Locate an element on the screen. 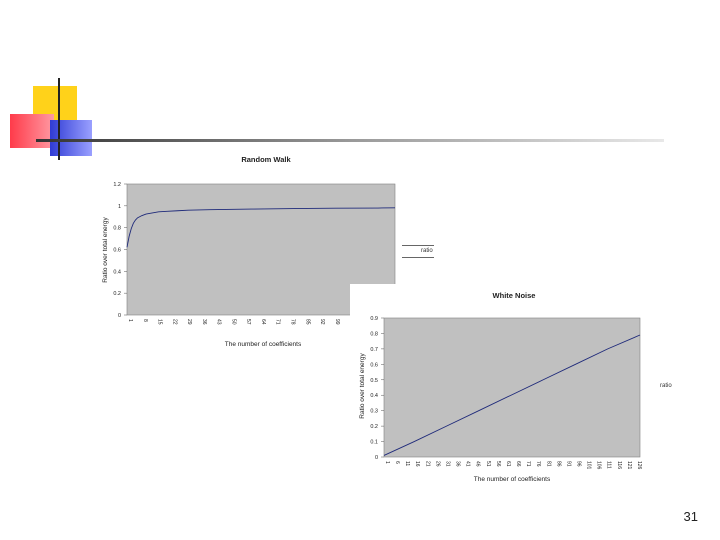 The width and height of the screenshot is (720, 540). x-tick-label: 51 is located at coordinates (488, 464).